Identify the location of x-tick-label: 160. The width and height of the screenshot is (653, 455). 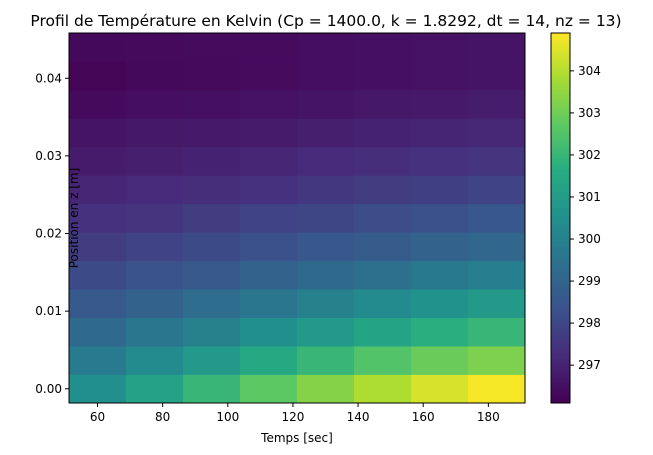
(423, 417).